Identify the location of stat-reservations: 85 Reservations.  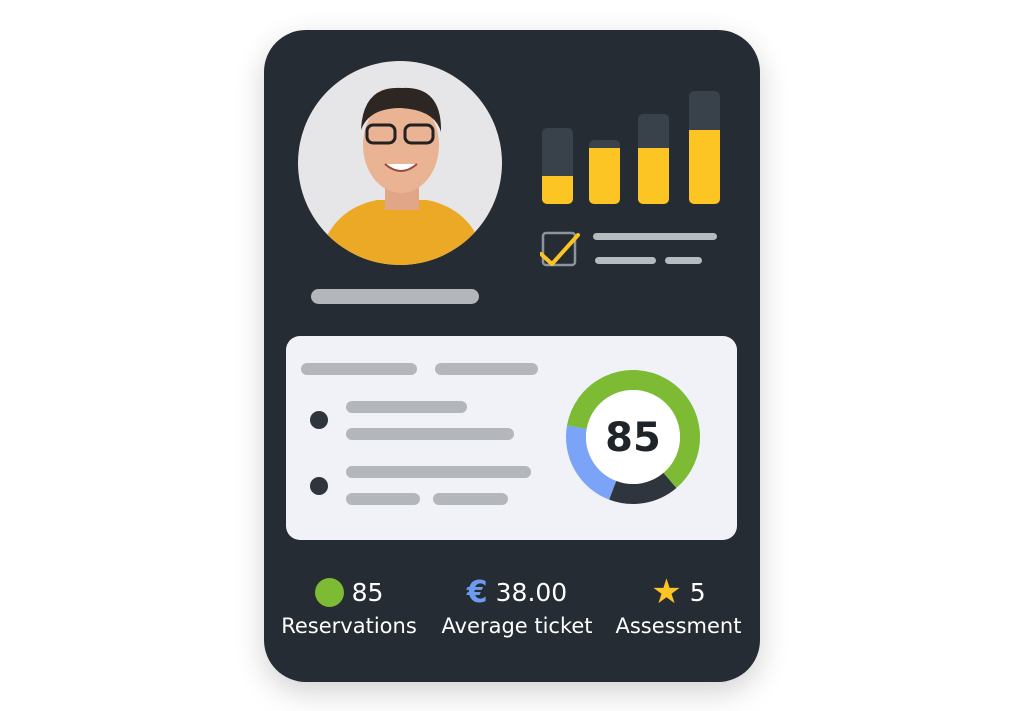
(349, 604).